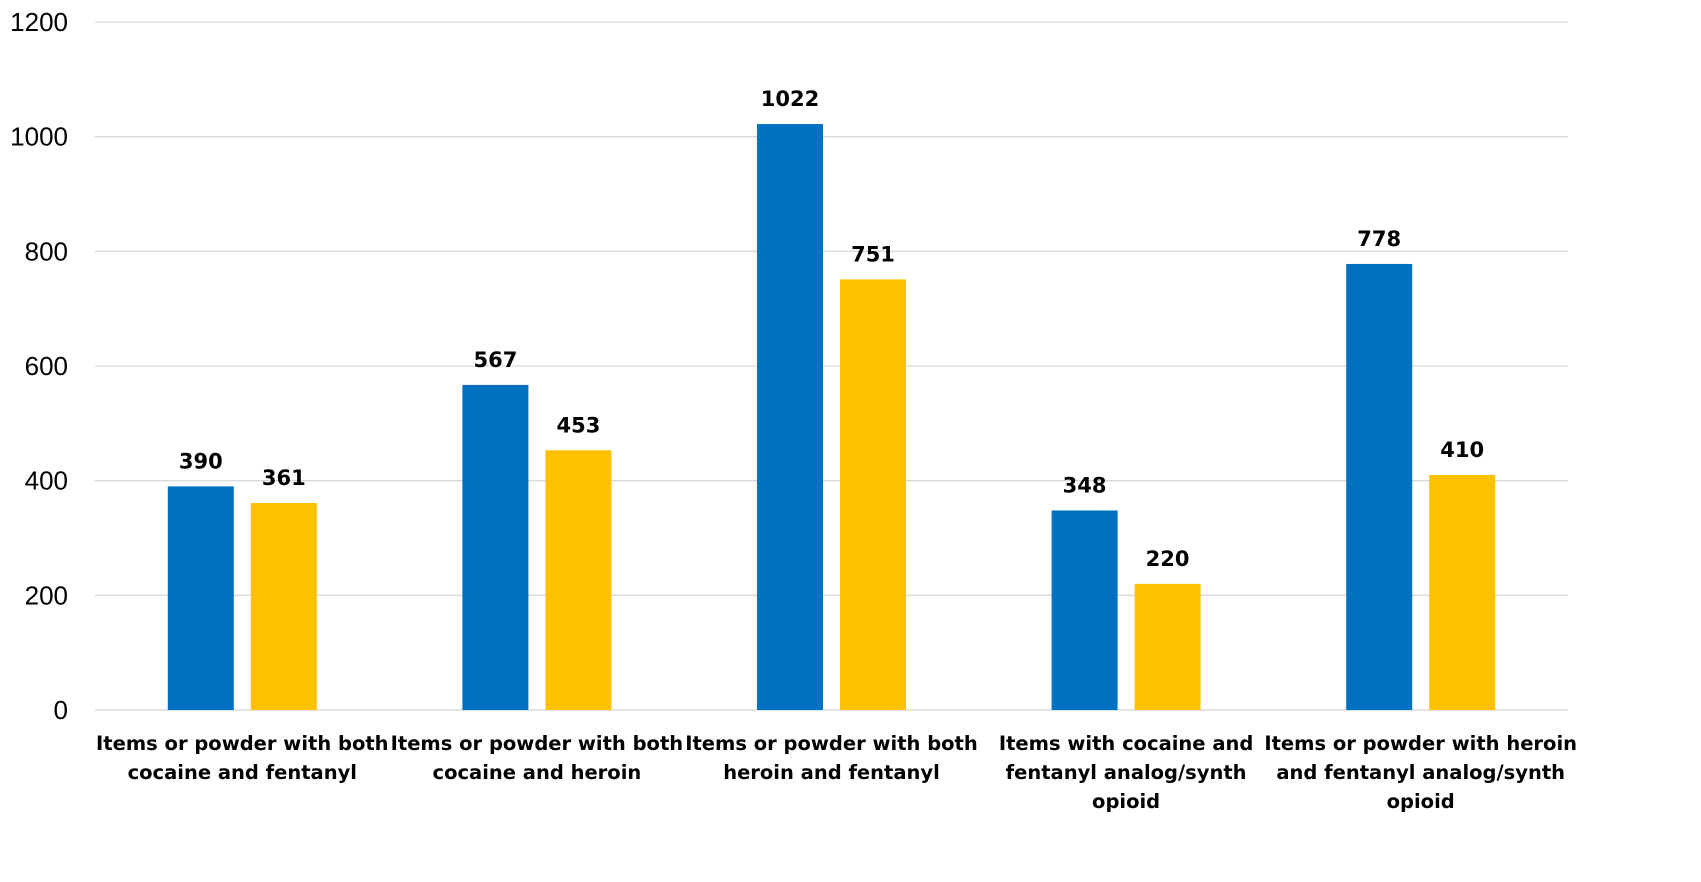 This screenshot has height=882, width=1701. What do you see at coordinates (39, 137) in the screenshot?
I see `y-tick-label: 1000` at bounding box center [39, 137].